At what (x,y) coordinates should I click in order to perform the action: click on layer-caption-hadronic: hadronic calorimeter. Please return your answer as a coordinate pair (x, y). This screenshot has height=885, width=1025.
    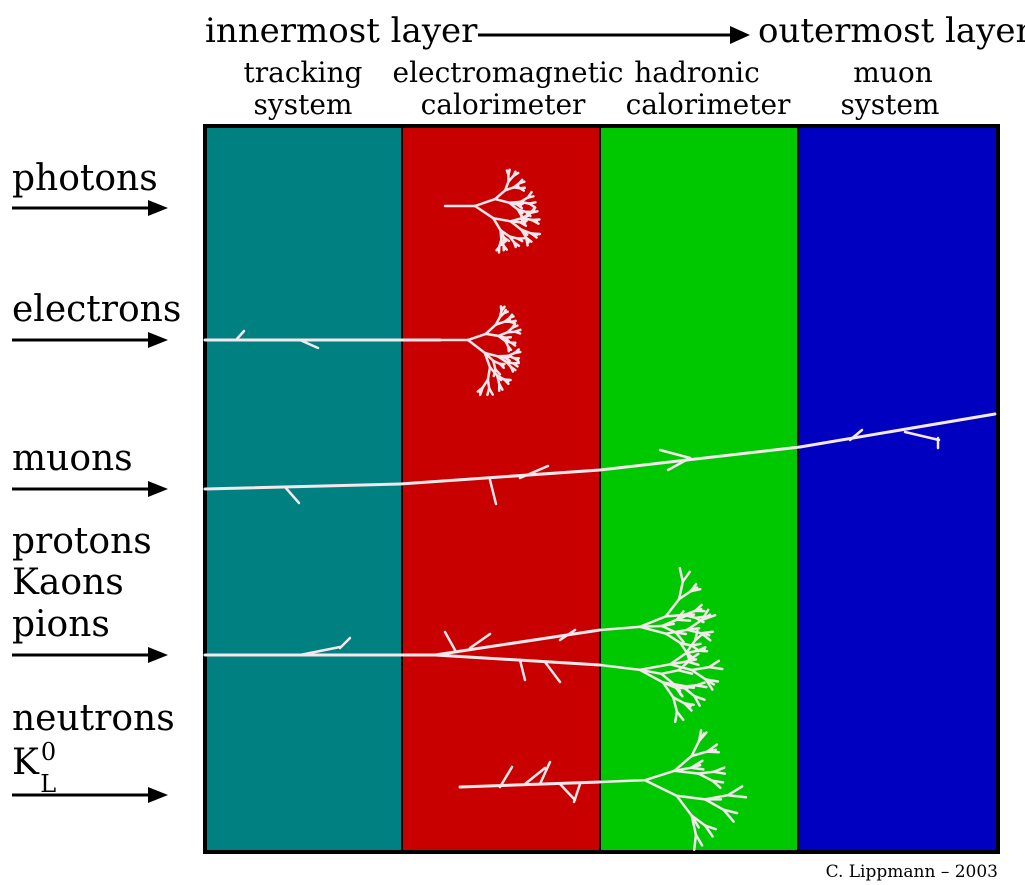
    Looking at the image, I should click on (708, 88).